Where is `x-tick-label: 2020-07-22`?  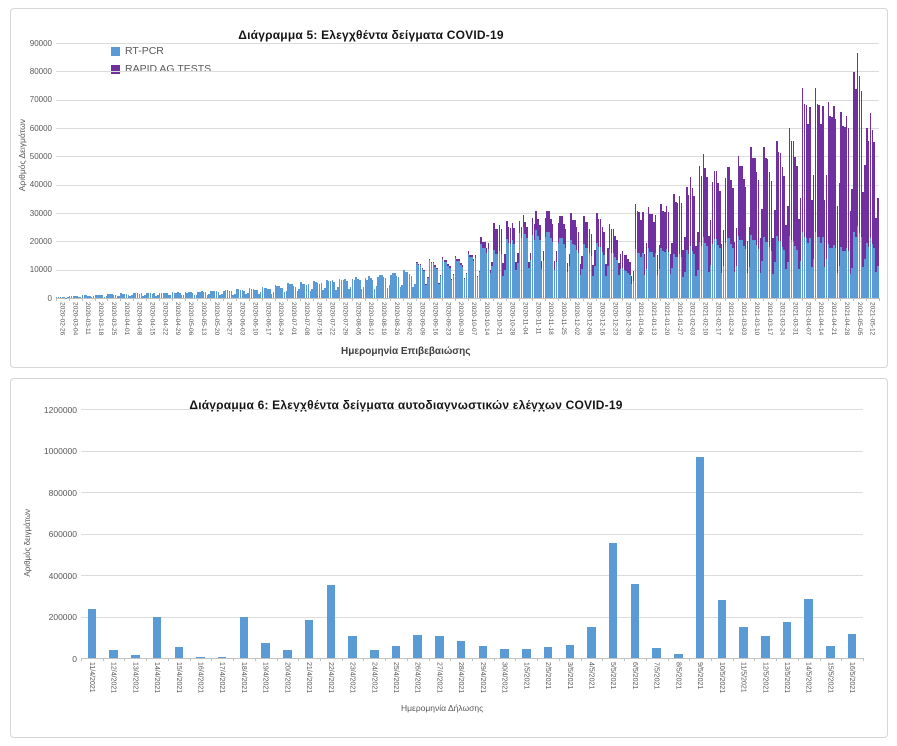
x-tick-label: 2020-07-22 is located at coordinates (332, 319).